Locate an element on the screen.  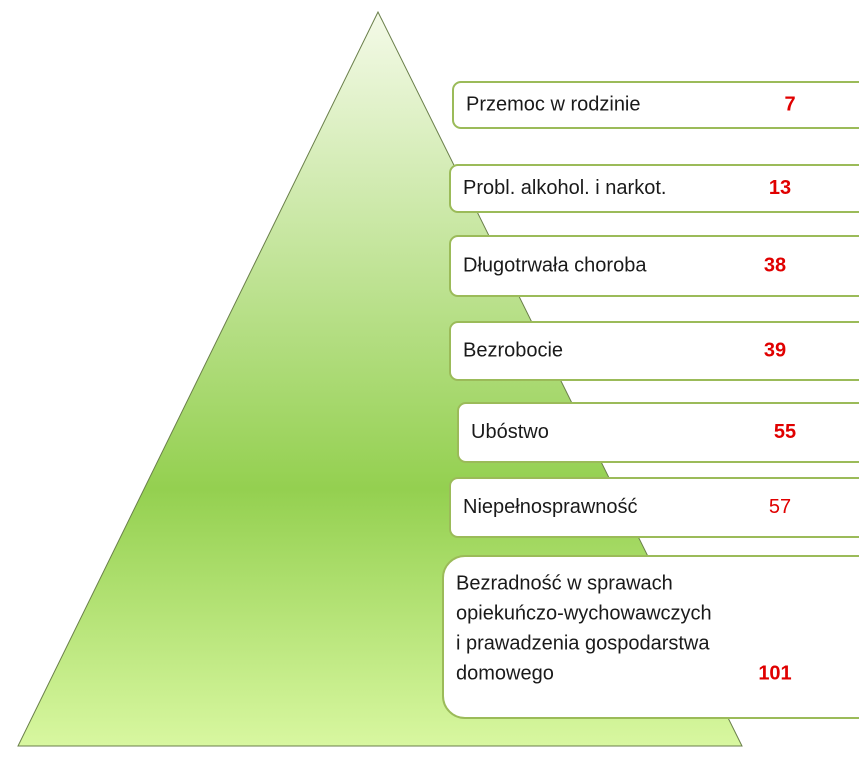
value: 13 is located at coordinates (780, 188).